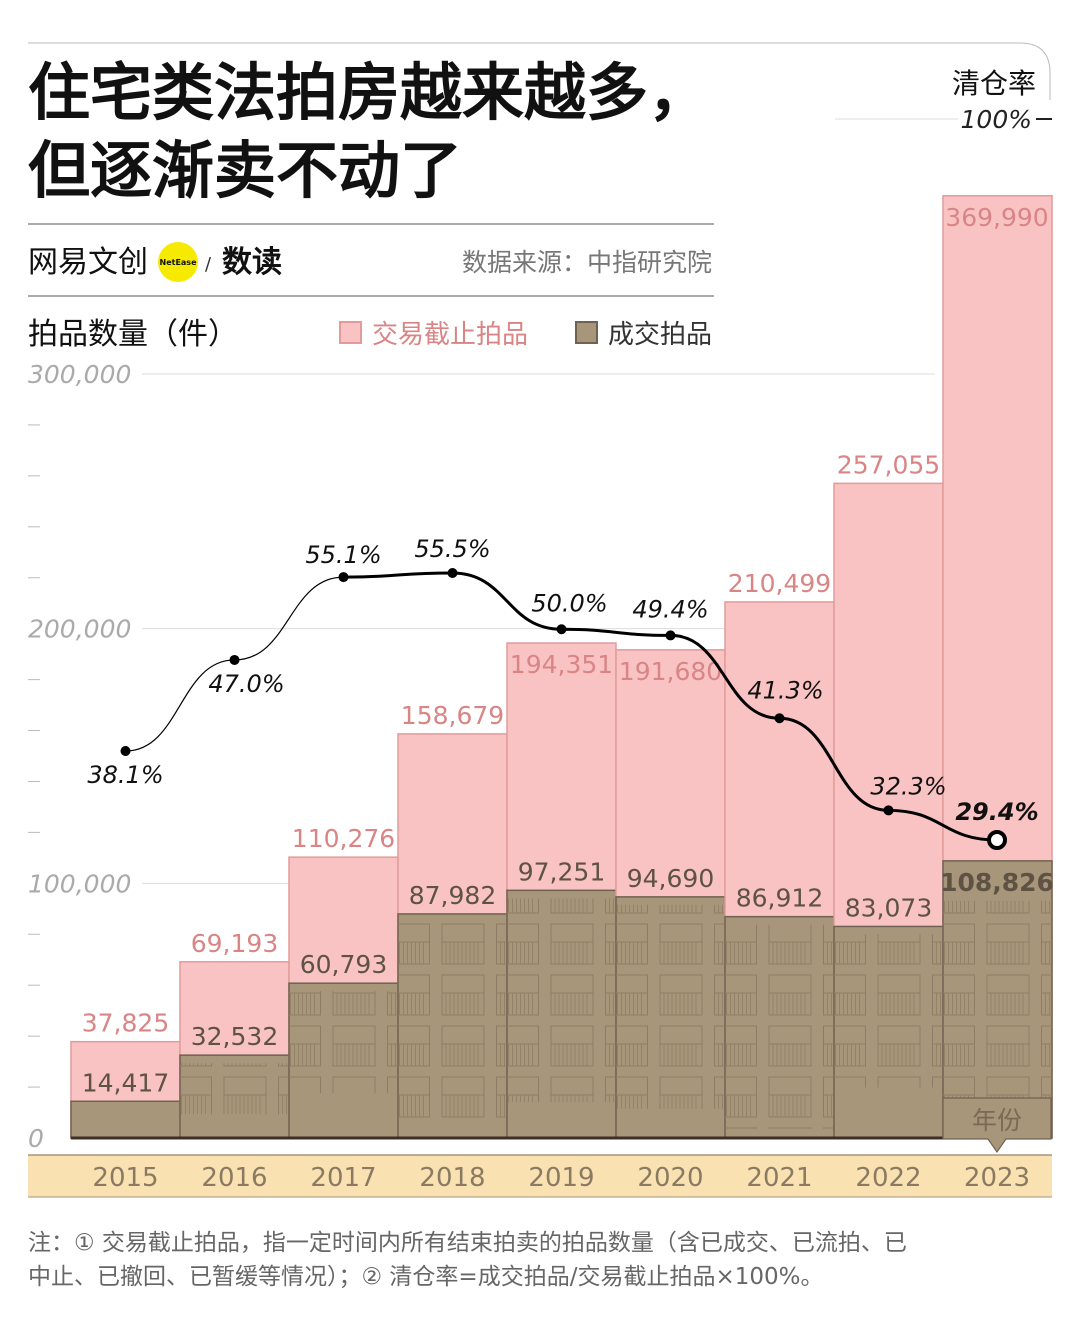 The image size is (1080, 1335). I want to click on bar-label-total: 37,825, so click(125, 1023).